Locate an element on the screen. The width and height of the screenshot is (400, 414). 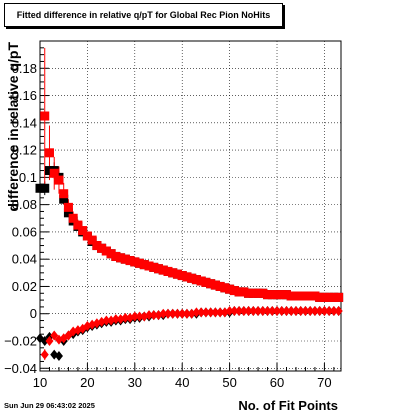
timestamp: Sun Jun 29 06:43:02 2025 is located at coordinates (49, 405).